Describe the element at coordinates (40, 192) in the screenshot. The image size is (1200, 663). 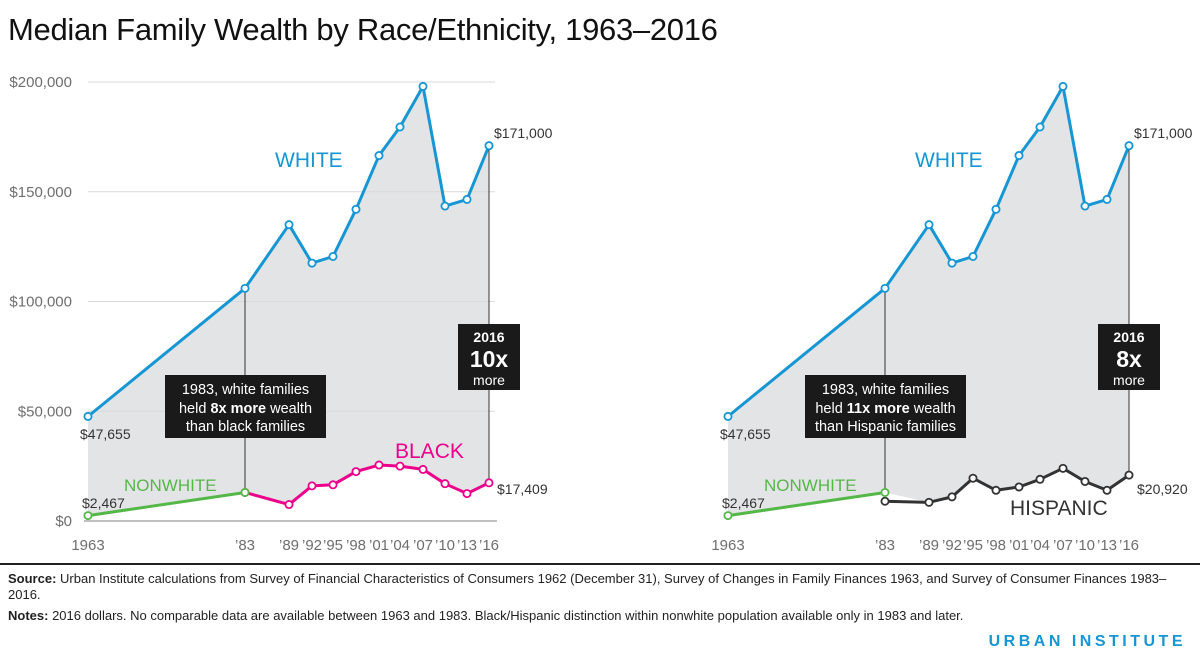
I see `y-tick-label: $150,000` at that location.